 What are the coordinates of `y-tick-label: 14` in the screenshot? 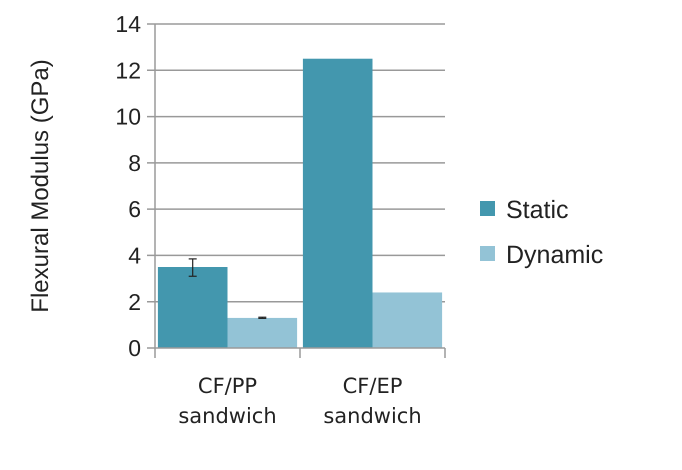 It's located at (128, 24).